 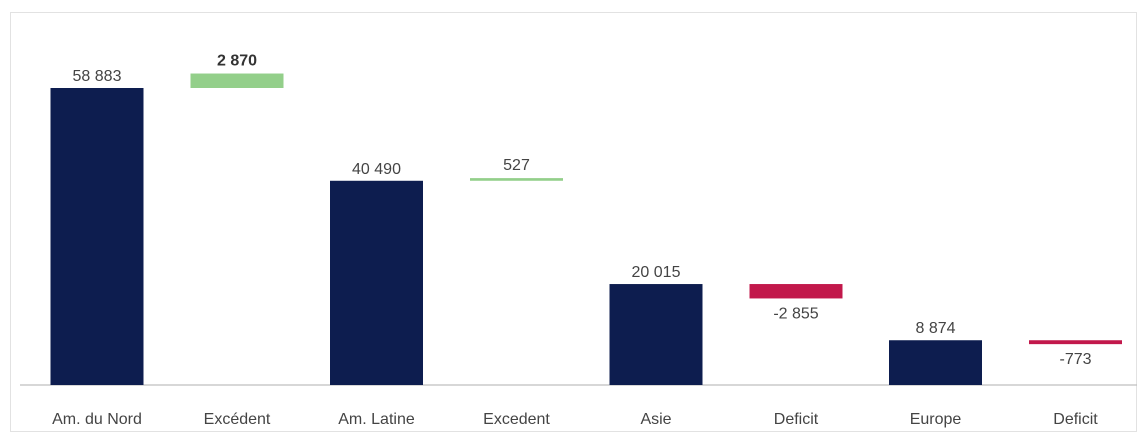 I want to click on data-label: 58 883, so click(x=97, y=76).